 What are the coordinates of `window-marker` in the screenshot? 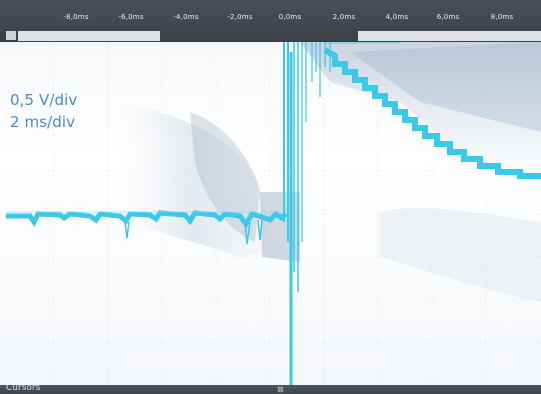 It's located at (11, 35).